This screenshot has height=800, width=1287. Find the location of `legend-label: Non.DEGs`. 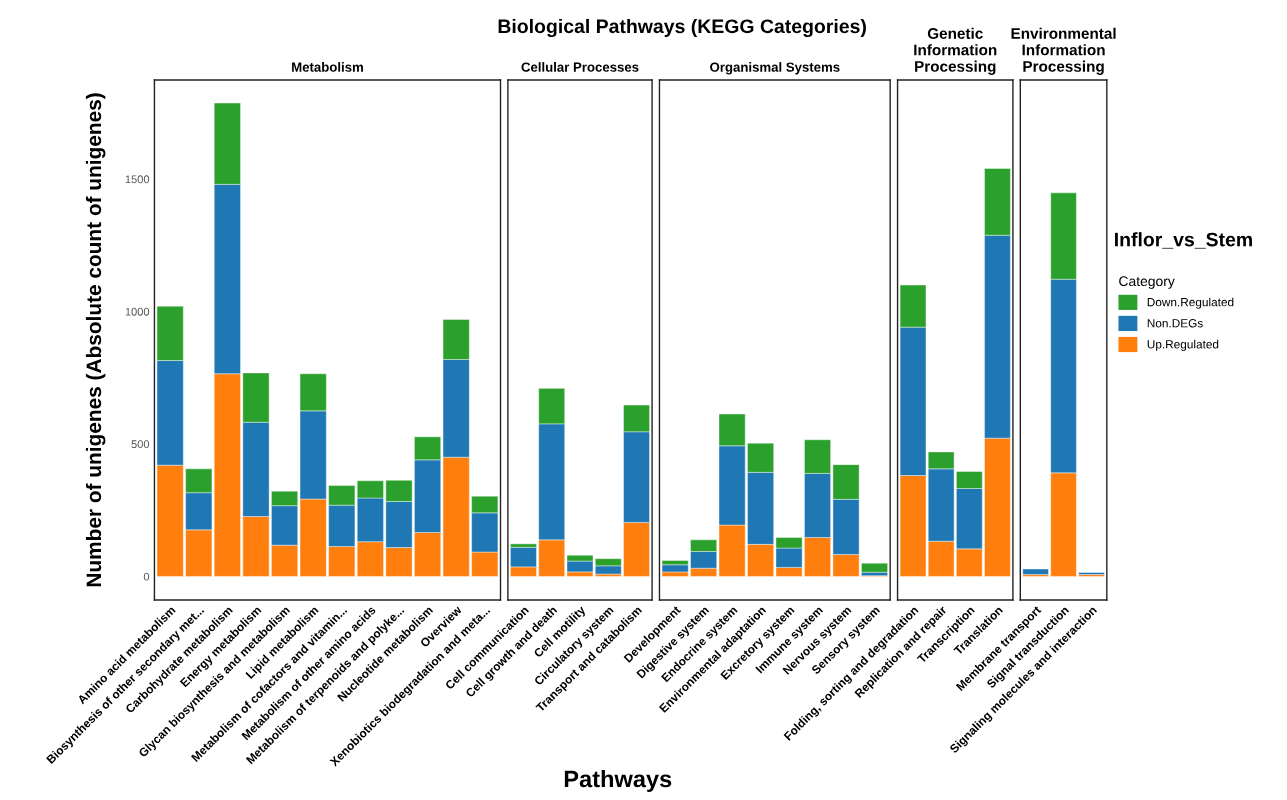

legend-label: Non.DEGs is located at coordinates (1175, 323).